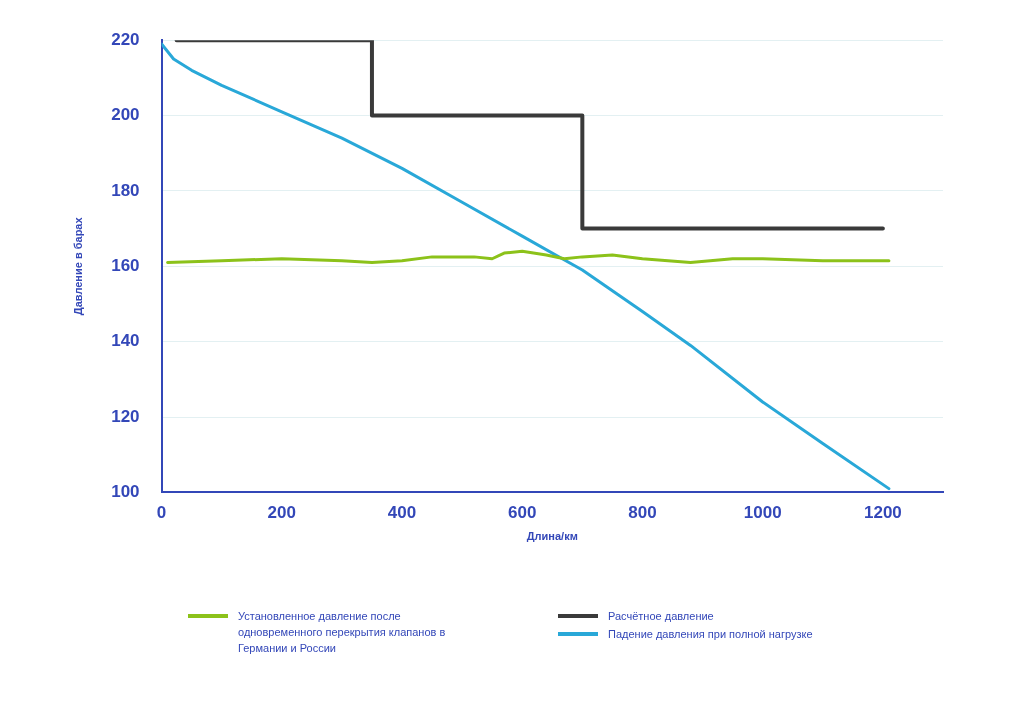 The image size is (1011, 722). What do you see at coordinates (125, 39) in the screenshot?
I see `y-tick-label: 220` at bounding box center [125, 39].